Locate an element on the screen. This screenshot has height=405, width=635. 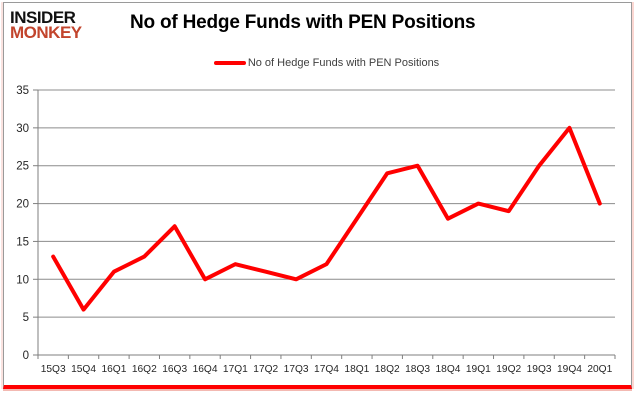
x-tick-label: 20Q1 is located at coordinates (599, 369).